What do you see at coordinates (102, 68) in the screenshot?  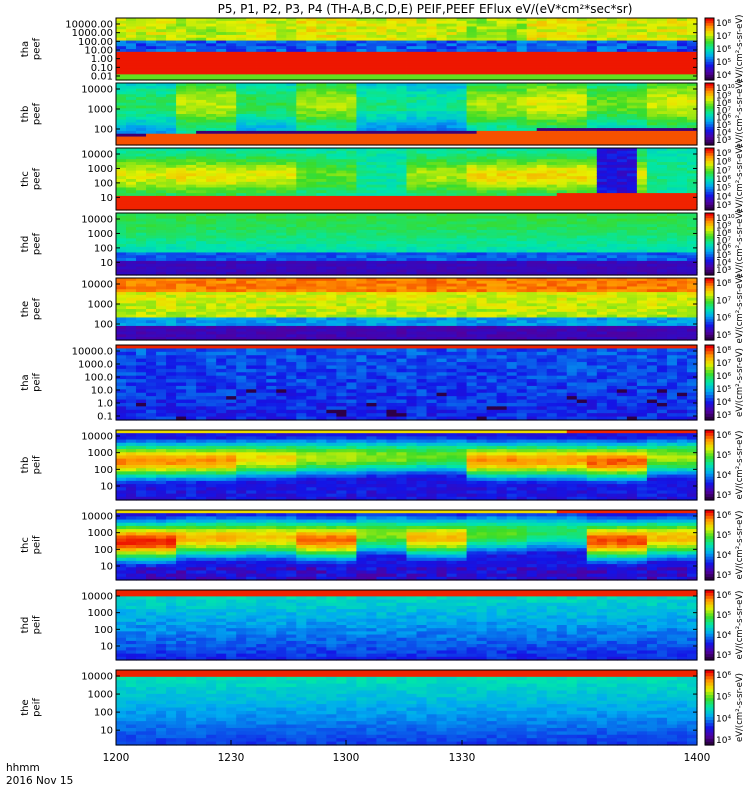 I see `y-tick-label: 0.10` at bounding box center [102, 68].